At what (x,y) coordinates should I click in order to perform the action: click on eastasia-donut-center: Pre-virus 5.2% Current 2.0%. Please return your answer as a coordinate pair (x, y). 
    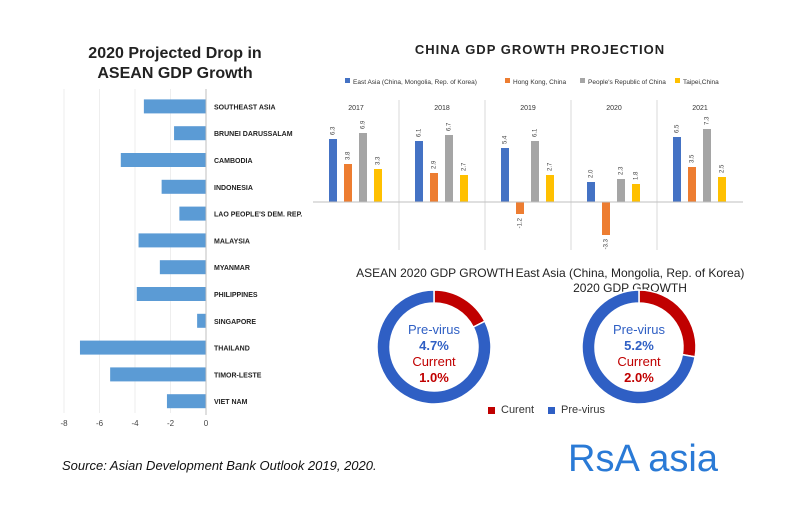
    Looking at the image, I should click on (639, 354).